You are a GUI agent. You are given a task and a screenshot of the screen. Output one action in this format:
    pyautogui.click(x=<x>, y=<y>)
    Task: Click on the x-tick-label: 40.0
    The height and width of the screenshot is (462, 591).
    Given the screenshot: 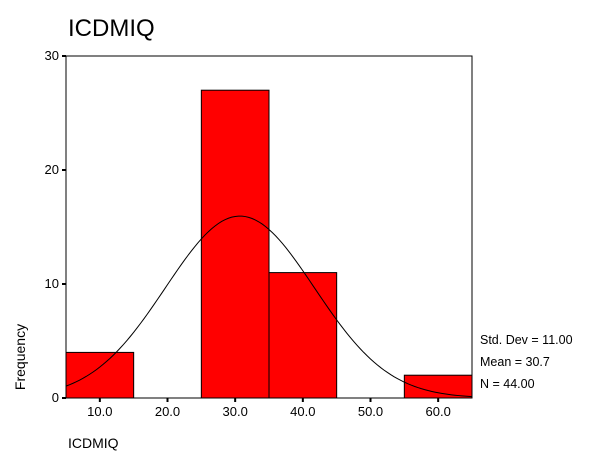 What is the action you would take?
    pyautogui.click(x=302, y=411)
    